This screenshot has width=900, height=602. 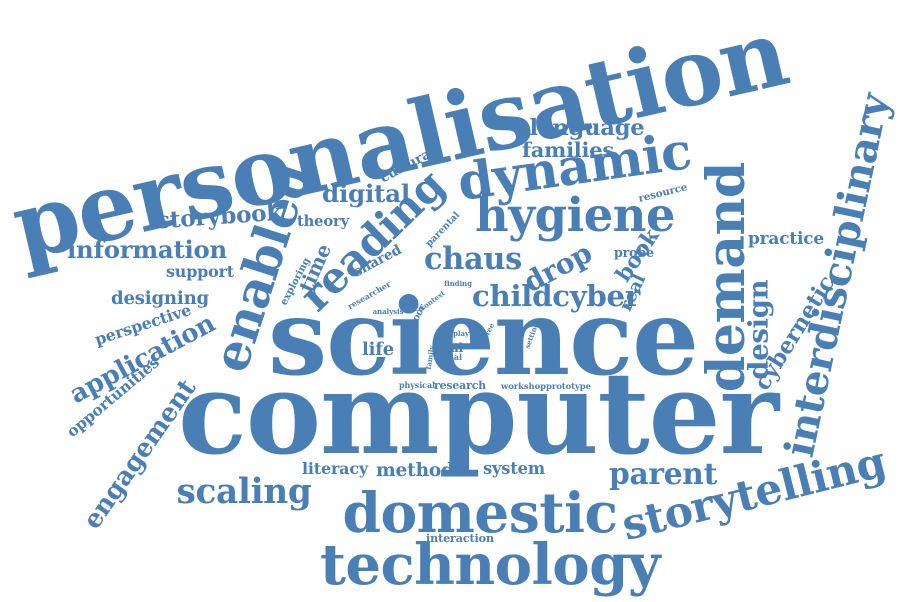 I want to click on word-oral: oral, so click(x=450, y=348).